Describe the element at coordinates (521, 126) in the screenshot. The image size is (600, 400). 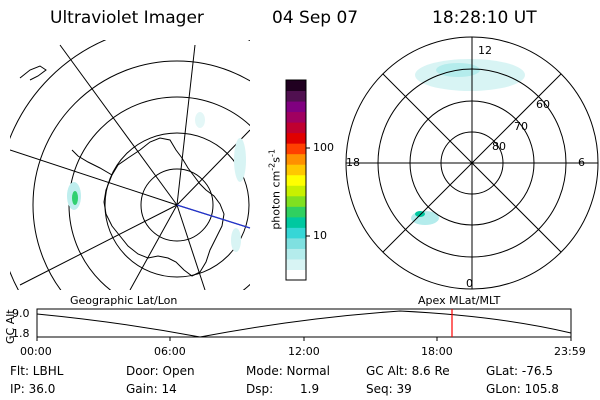
I see `lat-70-label: 70` at that location.